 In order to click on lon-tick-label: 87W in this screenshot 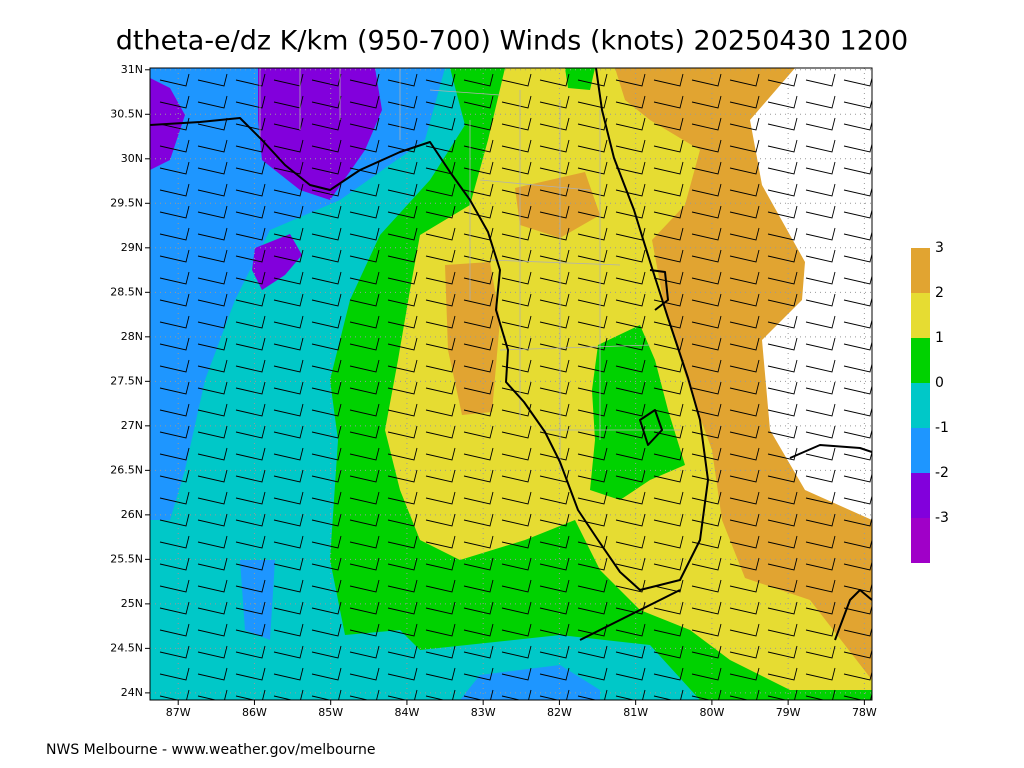, I will do `click(178, 712)`.